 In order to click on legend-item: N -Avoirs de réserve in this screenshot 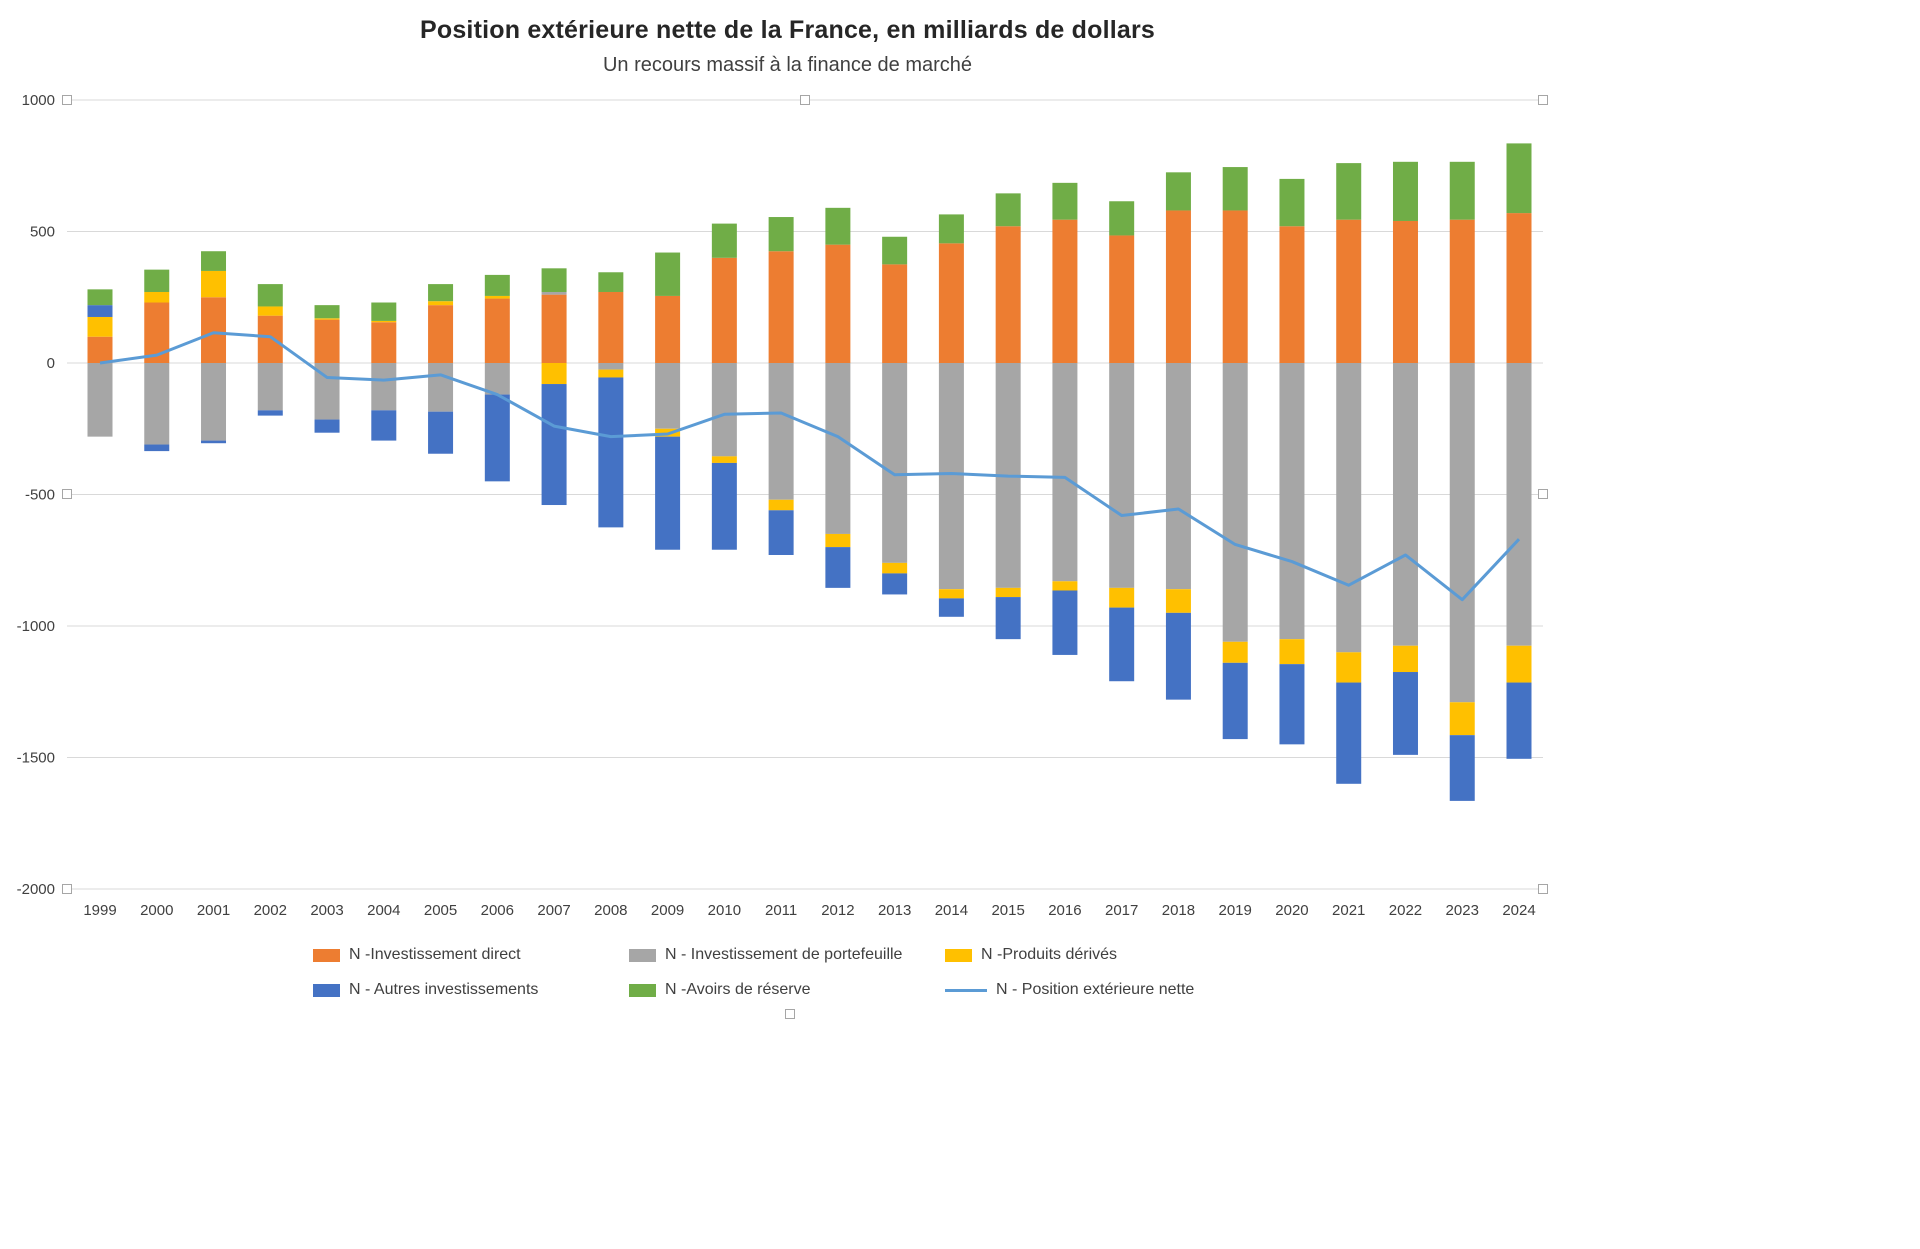, I will do `click(787, 990)`.